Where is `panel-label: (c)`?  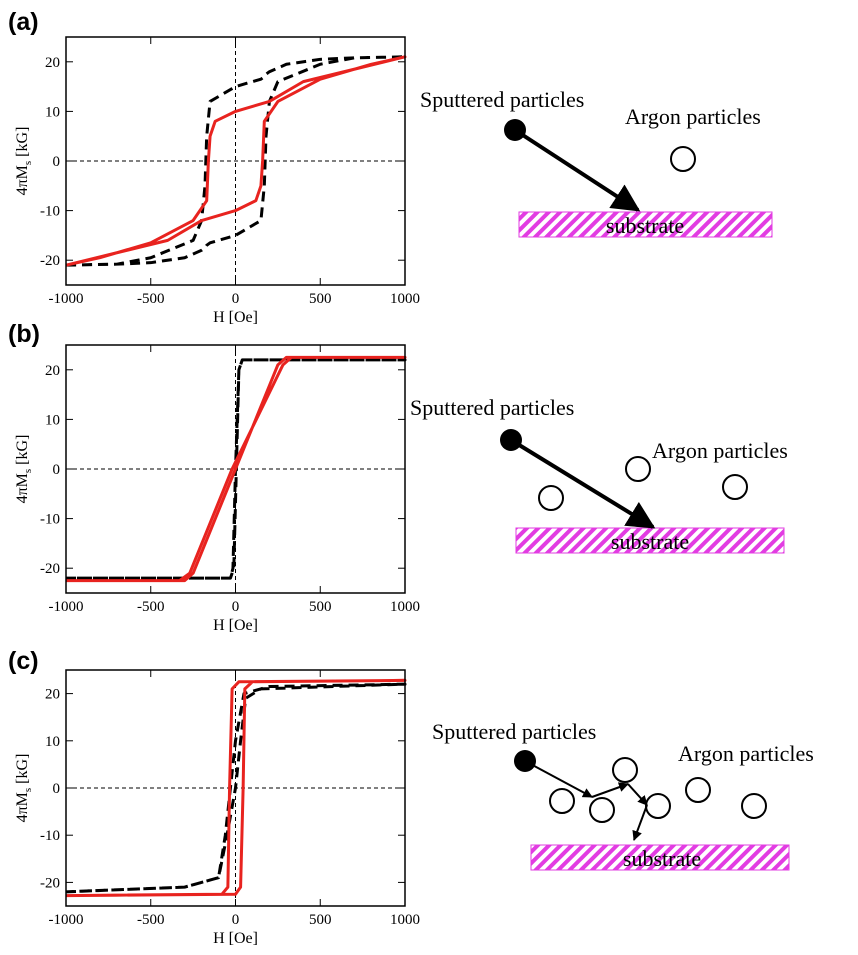 panel-label: (c) is located at coordinates (23, 661).